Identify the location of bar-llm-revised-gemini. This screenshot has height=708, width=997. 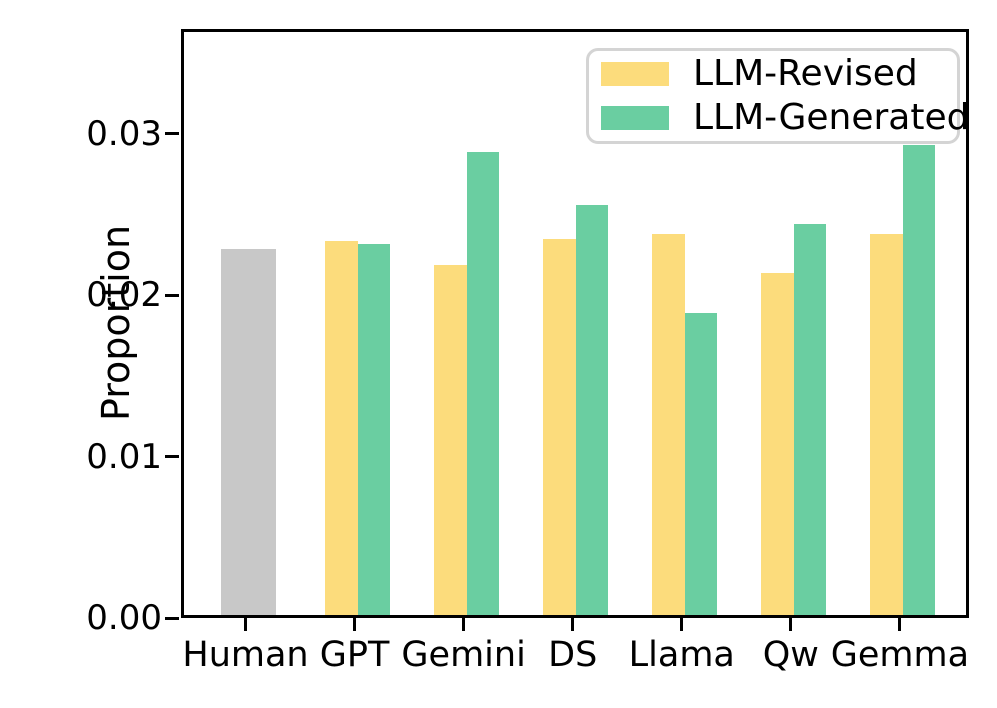
(450, 440).